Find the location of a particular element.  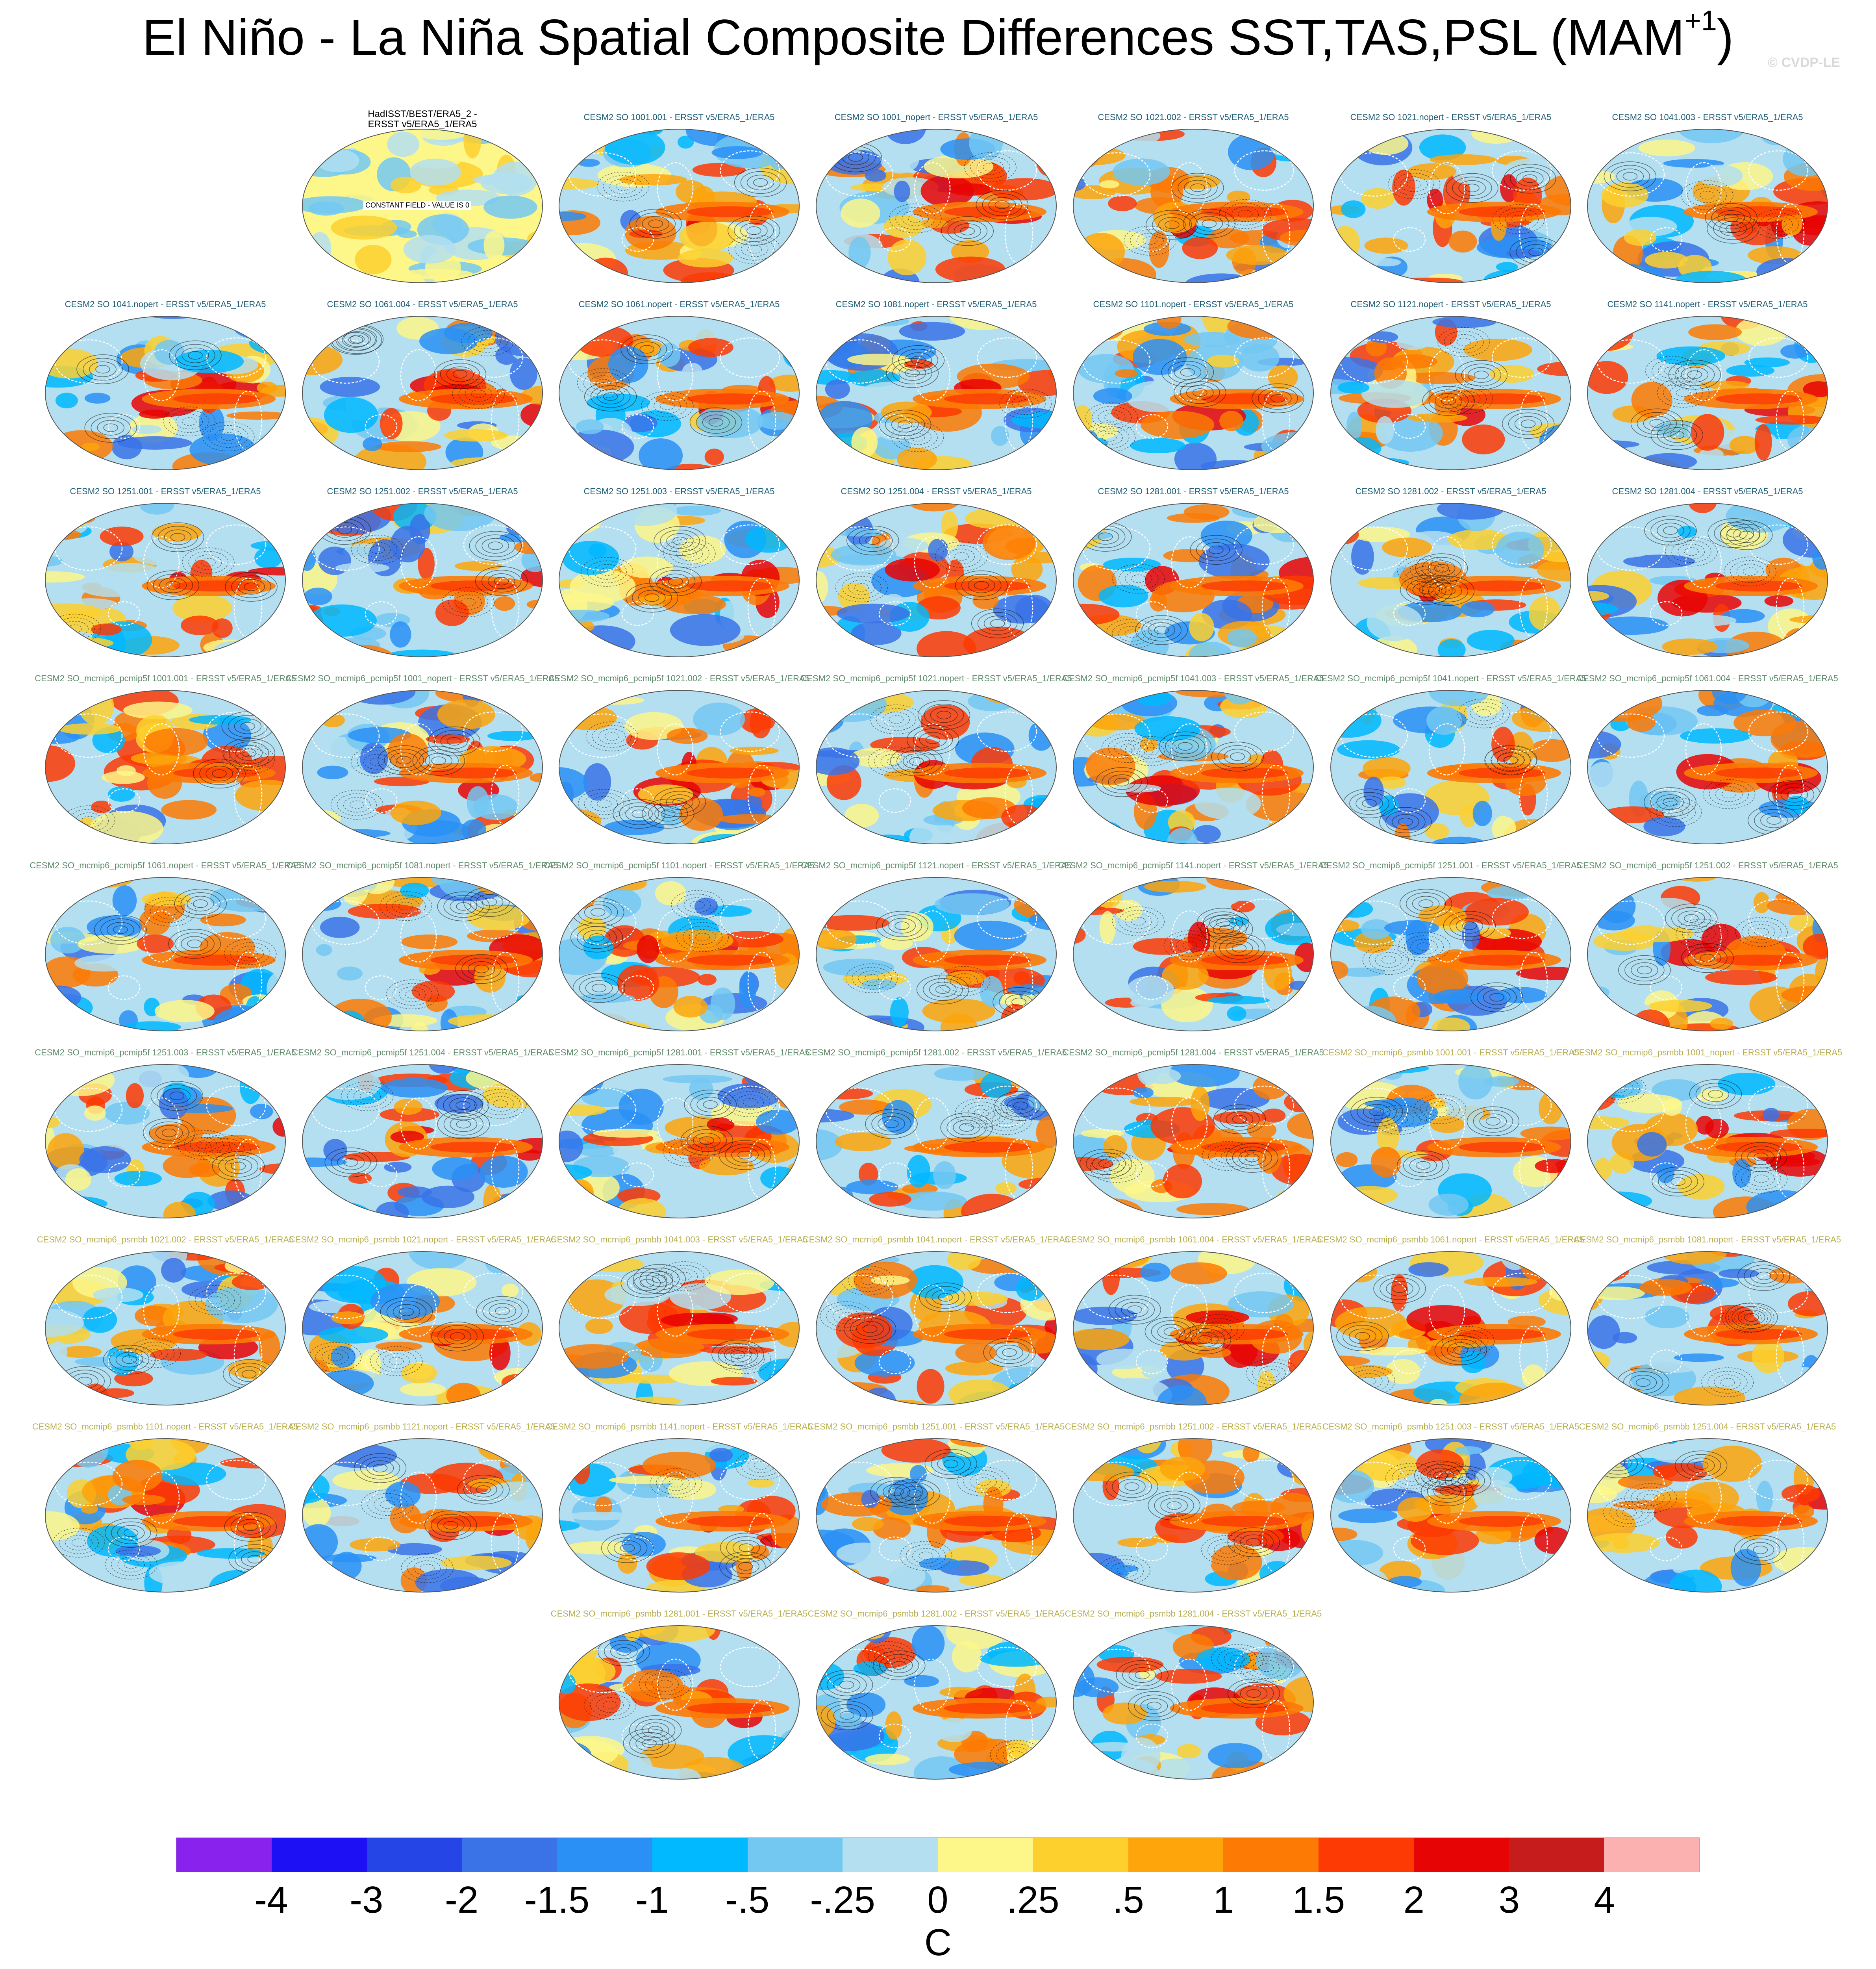

constant-field-note: CONSTANT FIELD - VALUE IS 0 is located at coordinates (417, 205).